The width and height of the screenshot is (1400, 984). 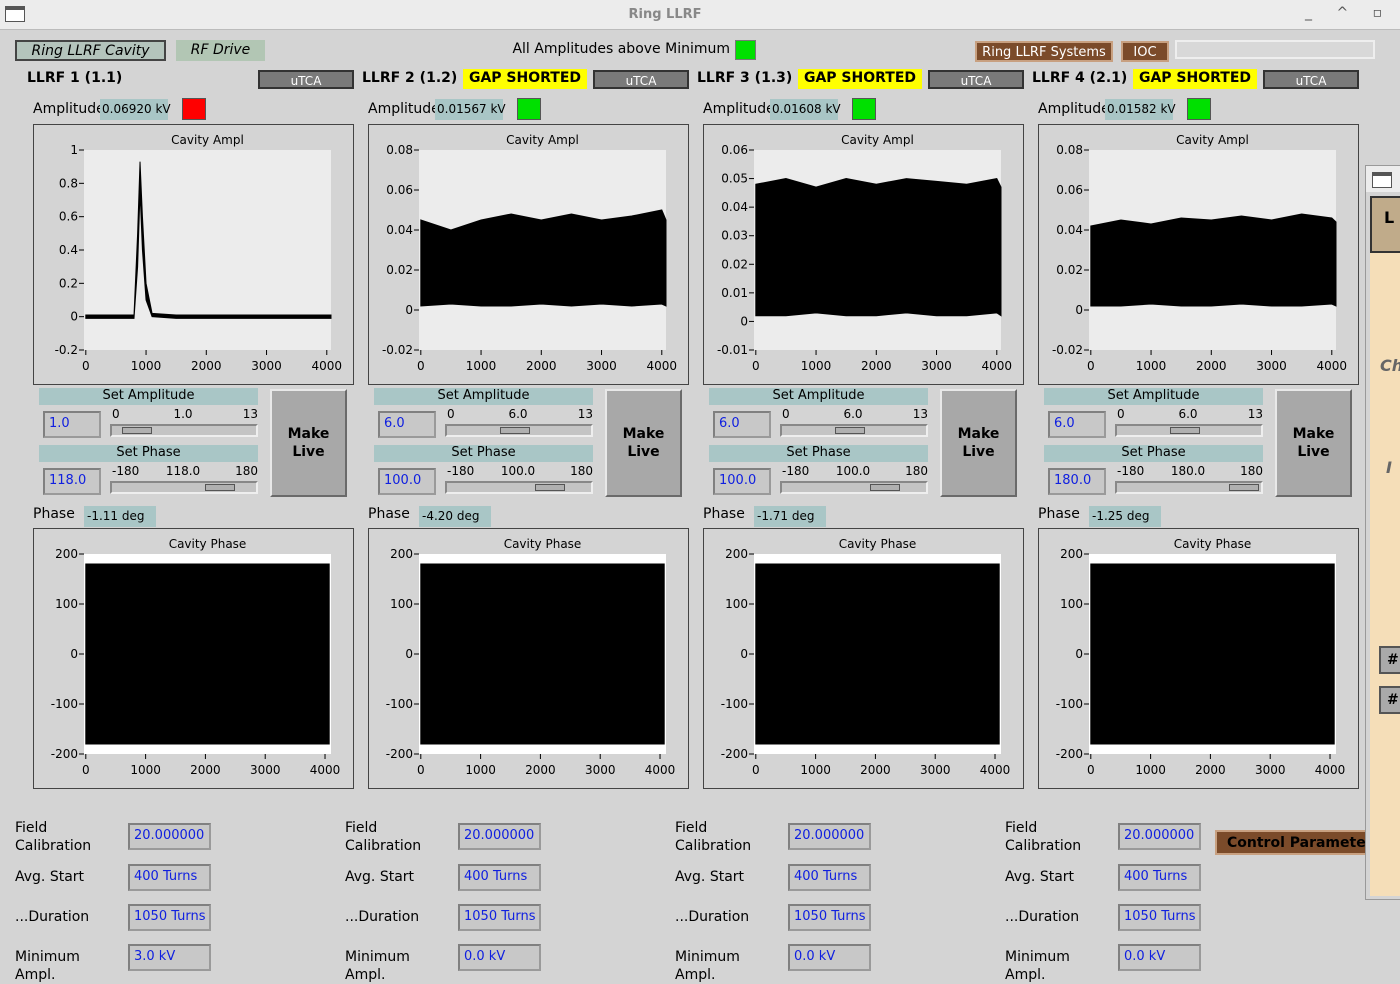 What do you see at coordinates (518, 414) in the screenshot?
I see `slider-value: 6.0` at bounding box center [518, 414].